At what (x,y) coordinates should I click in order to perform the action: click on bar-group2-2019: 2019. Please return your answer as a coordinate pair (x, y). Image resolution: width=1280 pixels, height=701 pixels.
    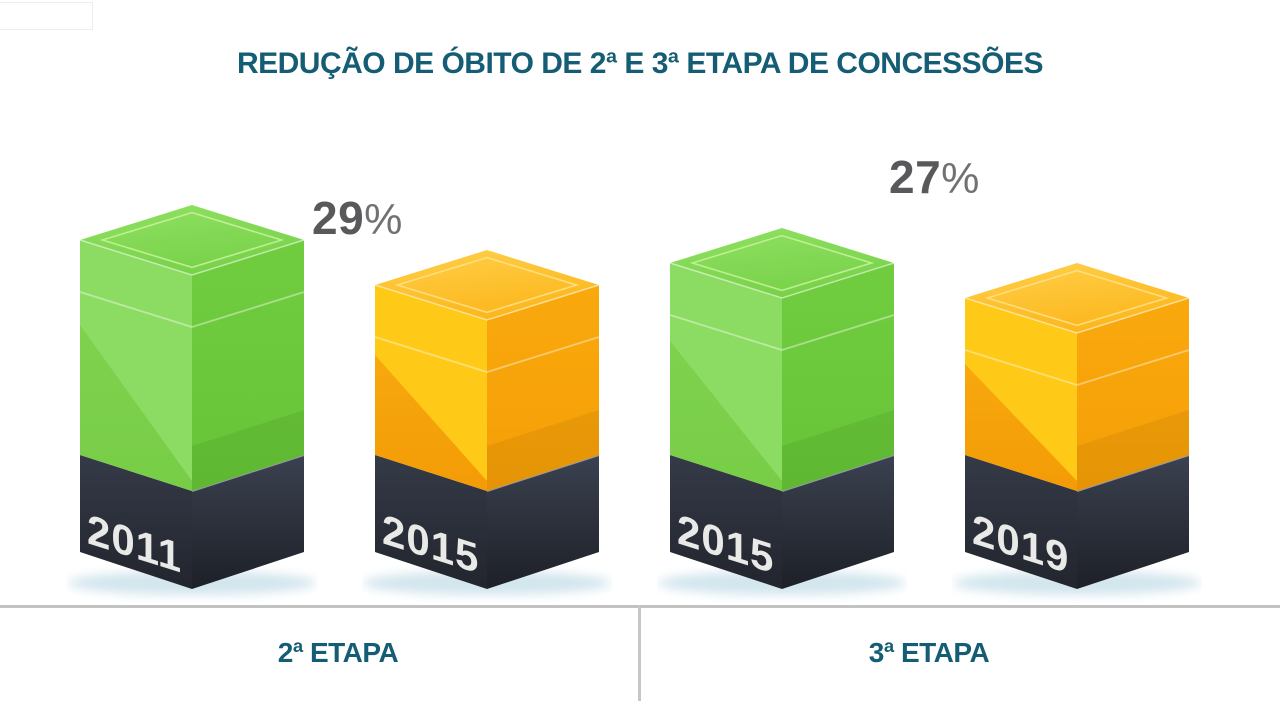
    Looking at the image, I should click on (1077, 436).